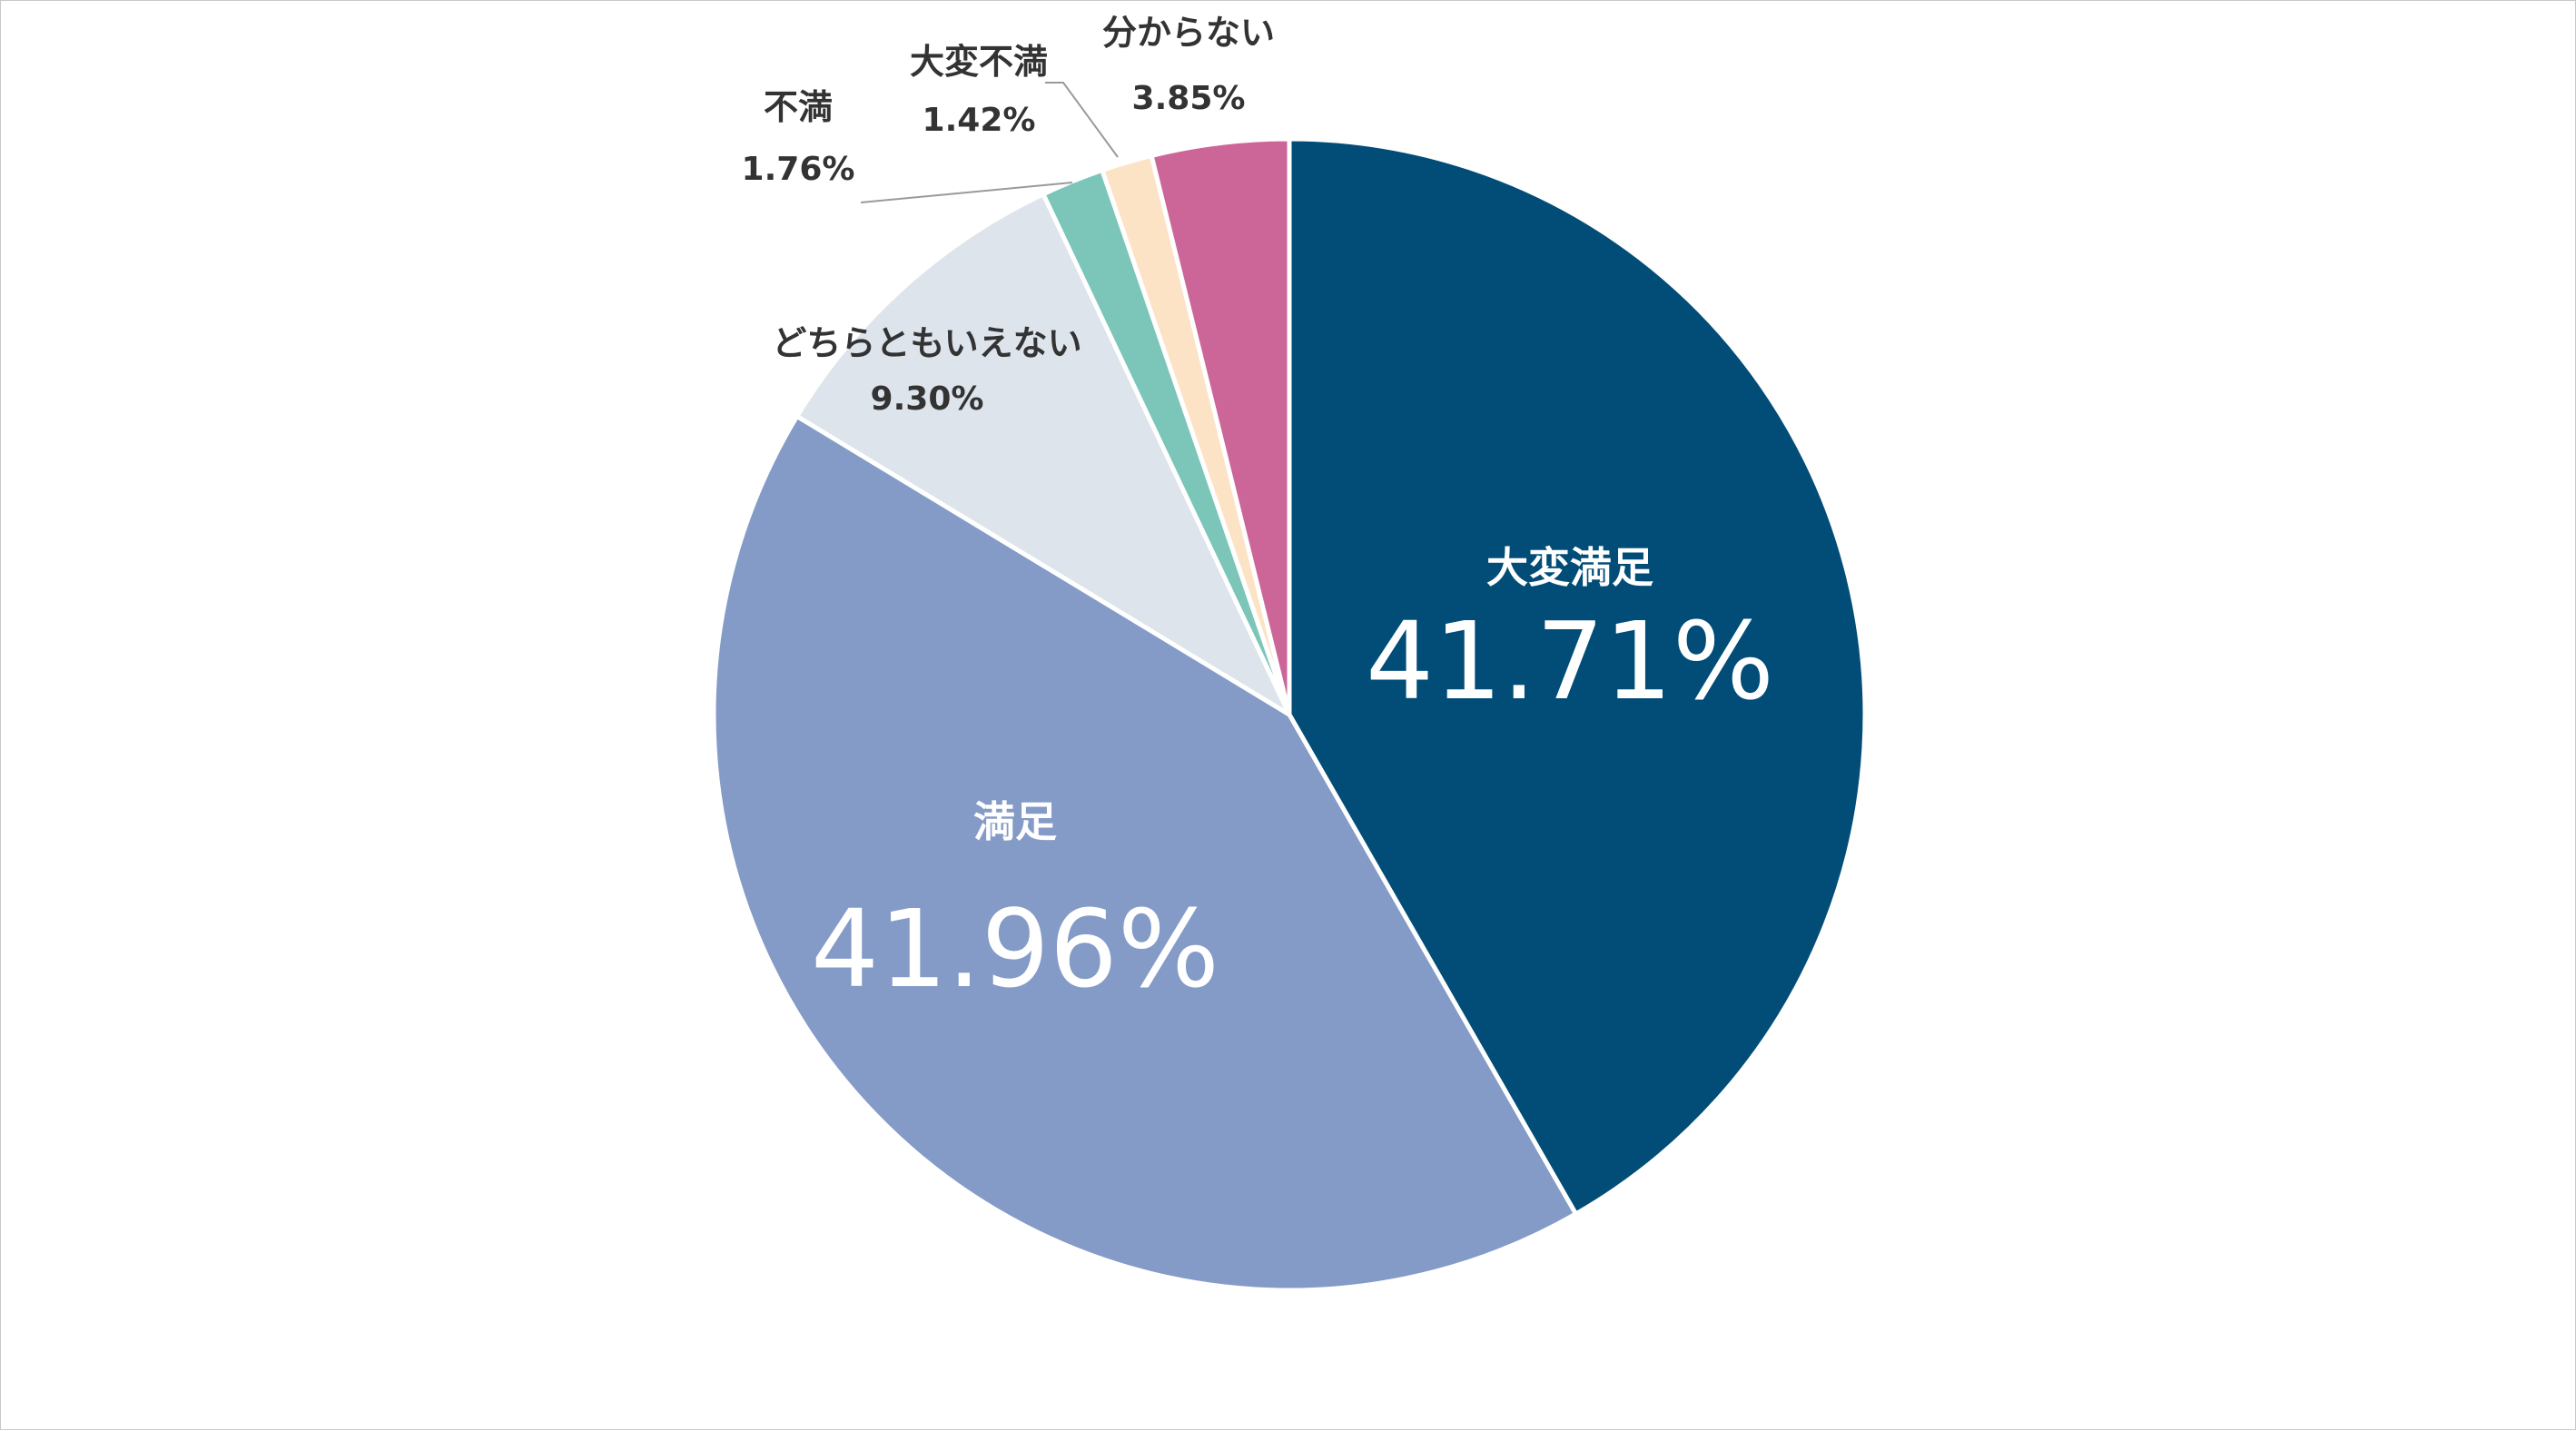 Image resolution: width=2576 pixels, height=1431 pixels. I want to click on slice-value-1: 41.96%, so click(1015, 949).